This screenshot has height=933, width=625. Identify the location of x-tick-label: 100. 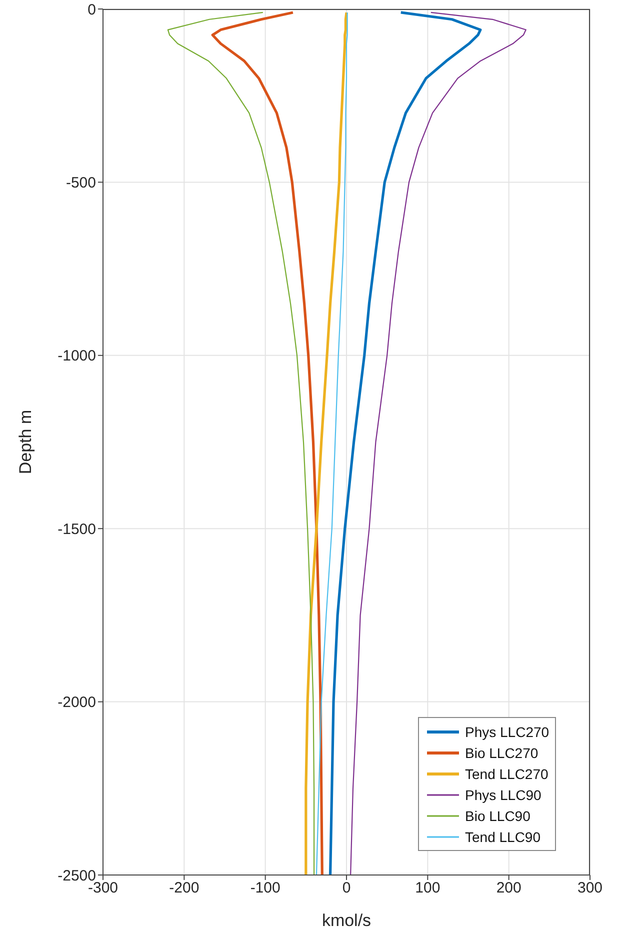
(427, 888).